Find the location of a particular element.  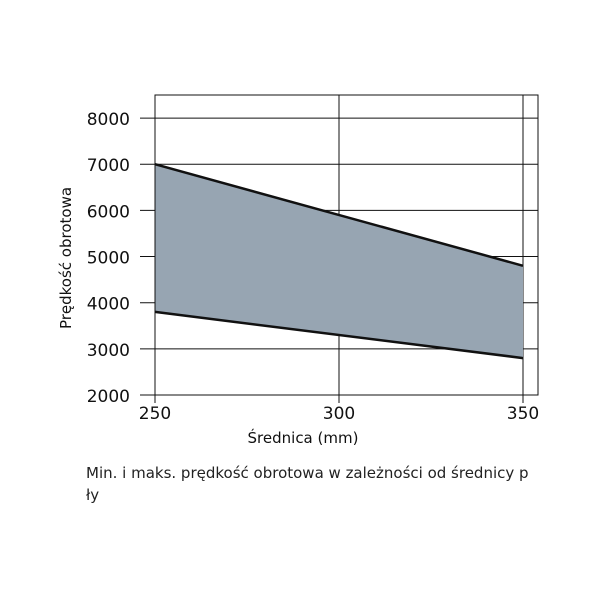

y-tick-label: 8000 is located at coordinates (108, 120).